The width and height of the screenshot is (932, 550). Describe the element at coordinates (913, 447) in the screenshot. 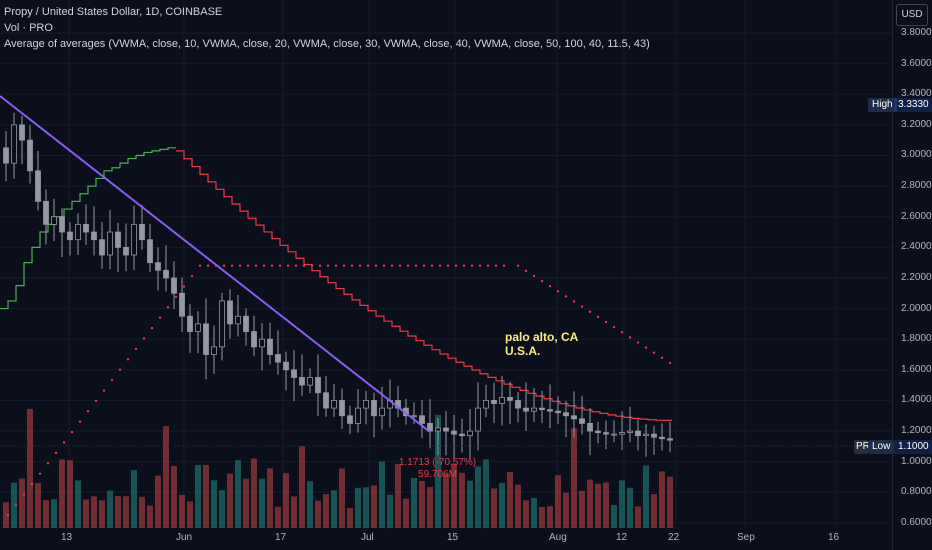

I see `low-tag-value: 1.1000` at that location.